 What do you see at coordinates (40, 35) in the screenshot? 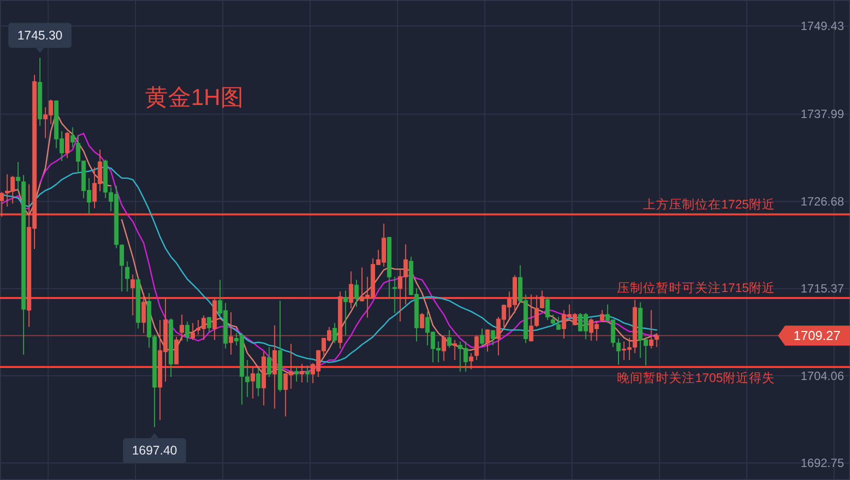
I see `annotation: 1745.30` at bounding box center [40, 35].